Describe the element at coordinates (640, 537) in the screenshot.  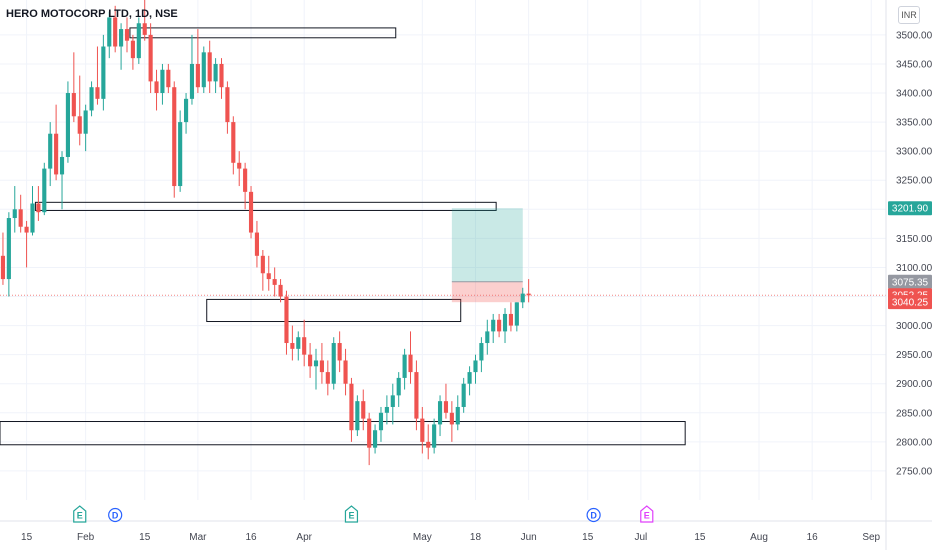
I see `x-tick-label: Jul` at that location.